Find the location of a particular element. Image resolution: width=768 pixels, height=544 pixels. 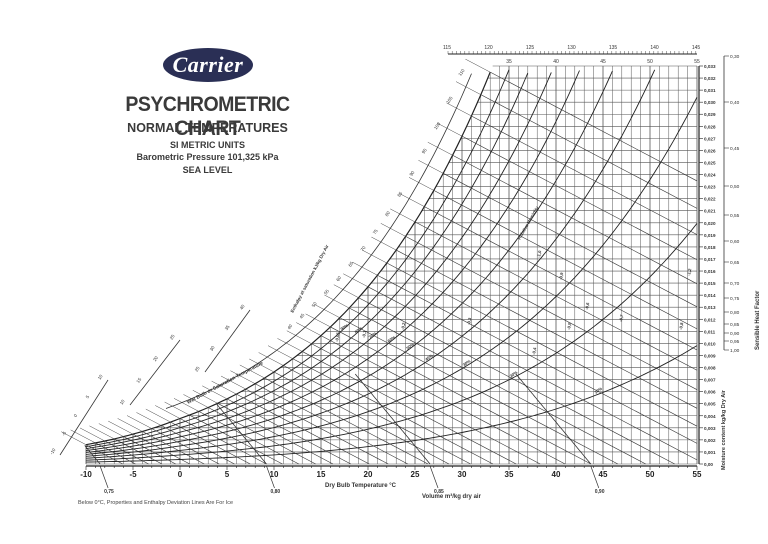

top-enthalpy-label: 145 is located at coordinates (696, 48).